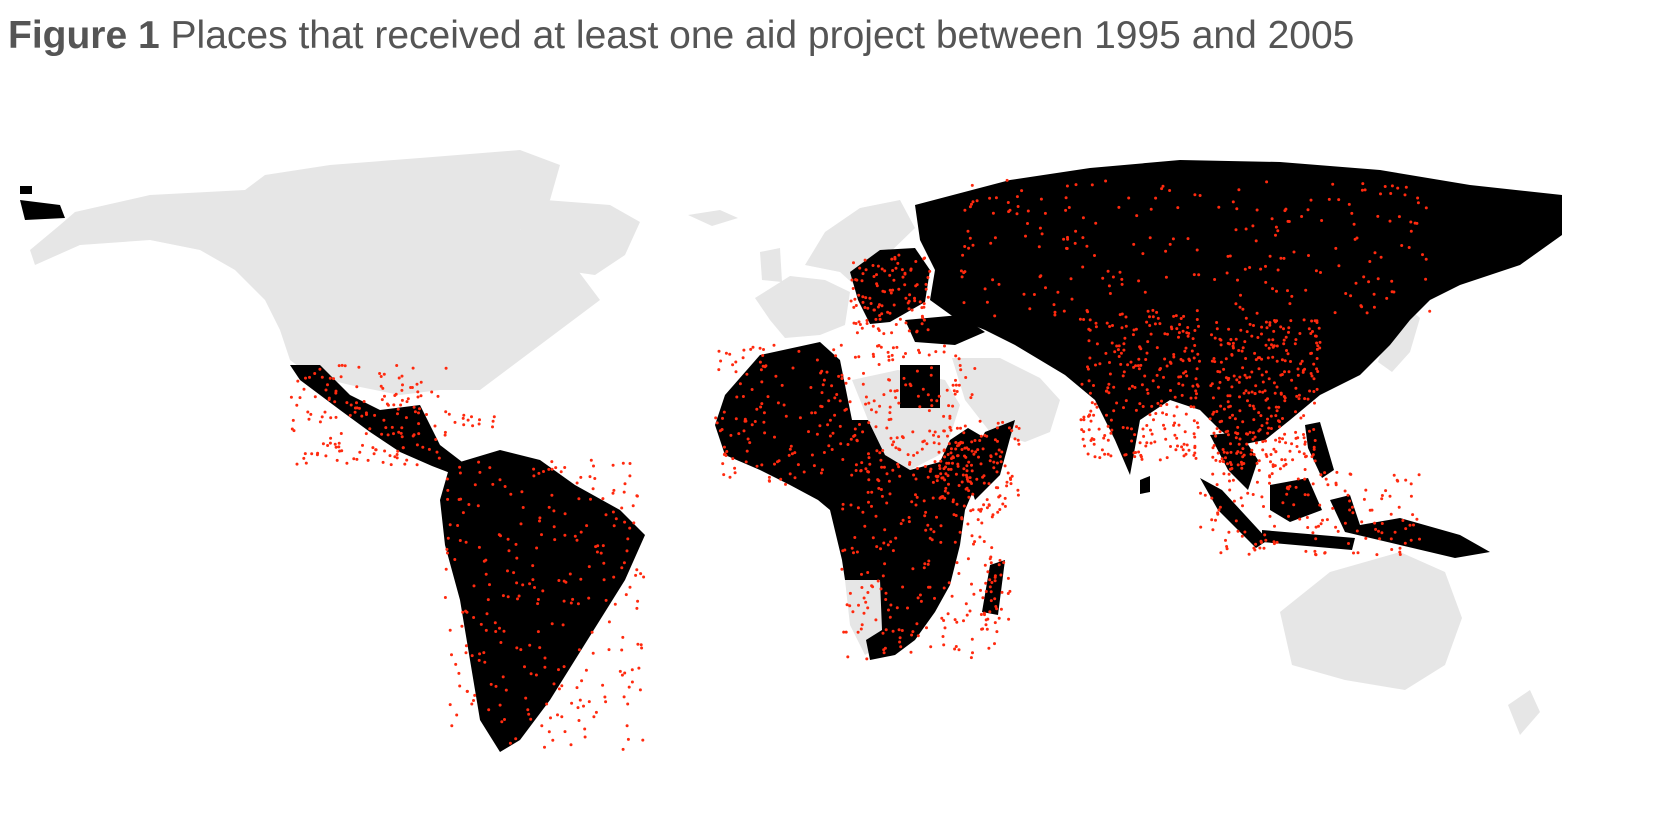 The image size is (1676, 817). What do you see at coordinates (1524, 712) in the screenshot?
I see `new-zealand` at bounding box center [1524, 712].